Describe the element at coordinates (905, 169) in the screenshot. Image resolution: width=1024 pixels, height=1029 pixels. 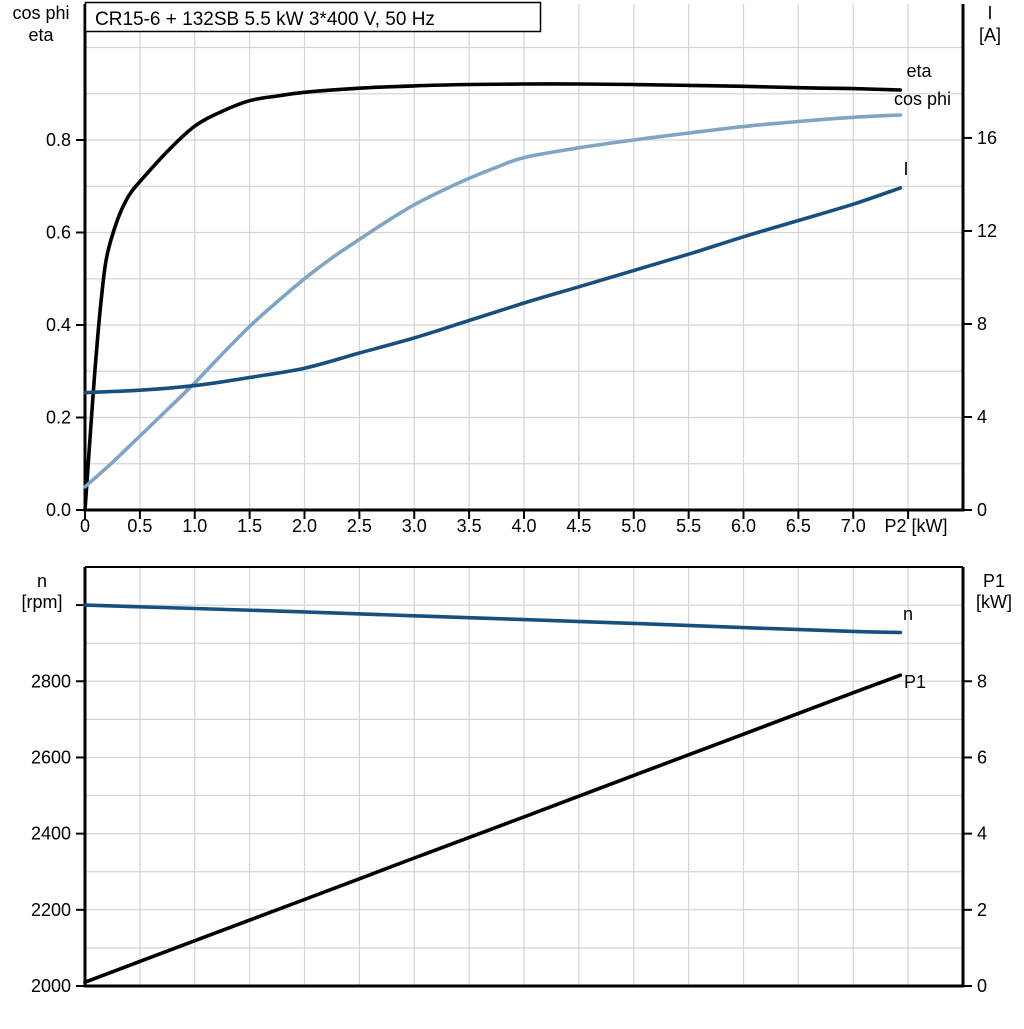
I see `current-curve-label: I` at that location.